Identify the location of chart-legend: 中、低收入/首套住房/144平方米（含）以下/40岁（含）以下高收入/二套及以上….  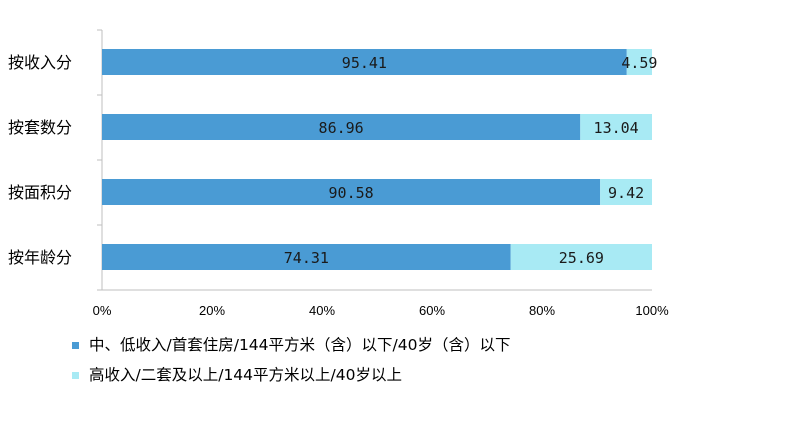
(291, 360).